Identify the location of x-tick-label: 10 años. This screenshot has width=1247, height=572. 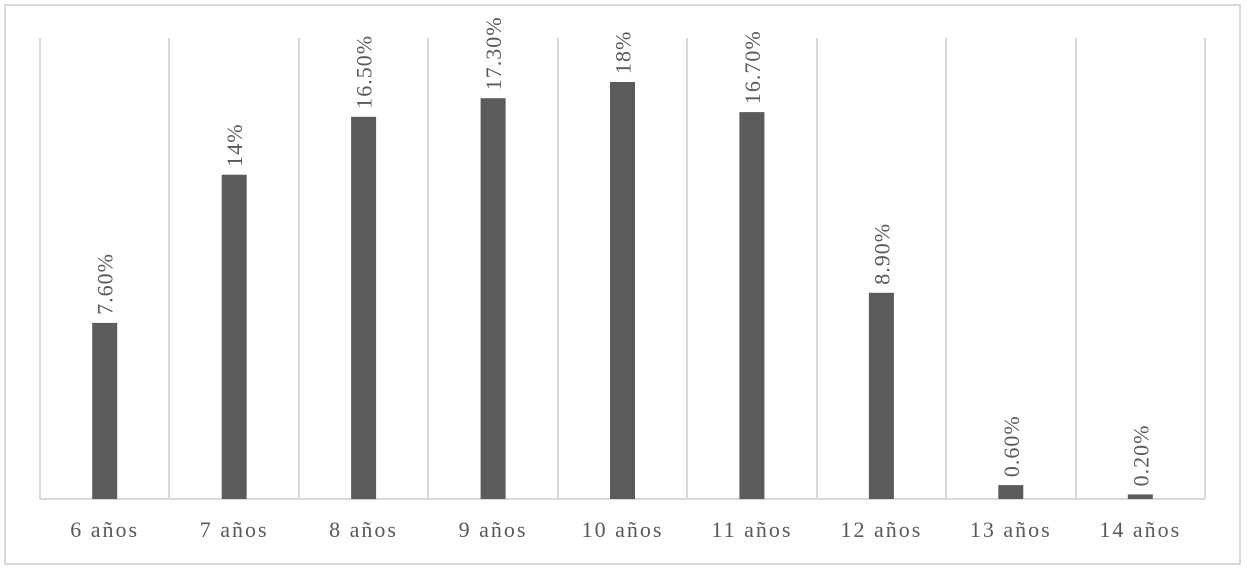
(623, 529).